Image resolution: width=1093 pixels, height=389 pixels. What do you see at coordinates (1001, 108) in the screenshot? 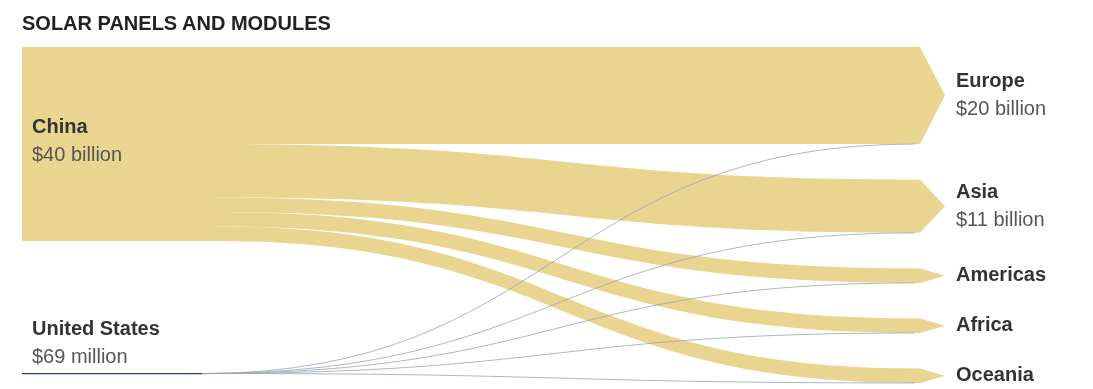
I see `data-label: $20 billion` at bounding box center [1001, 108].